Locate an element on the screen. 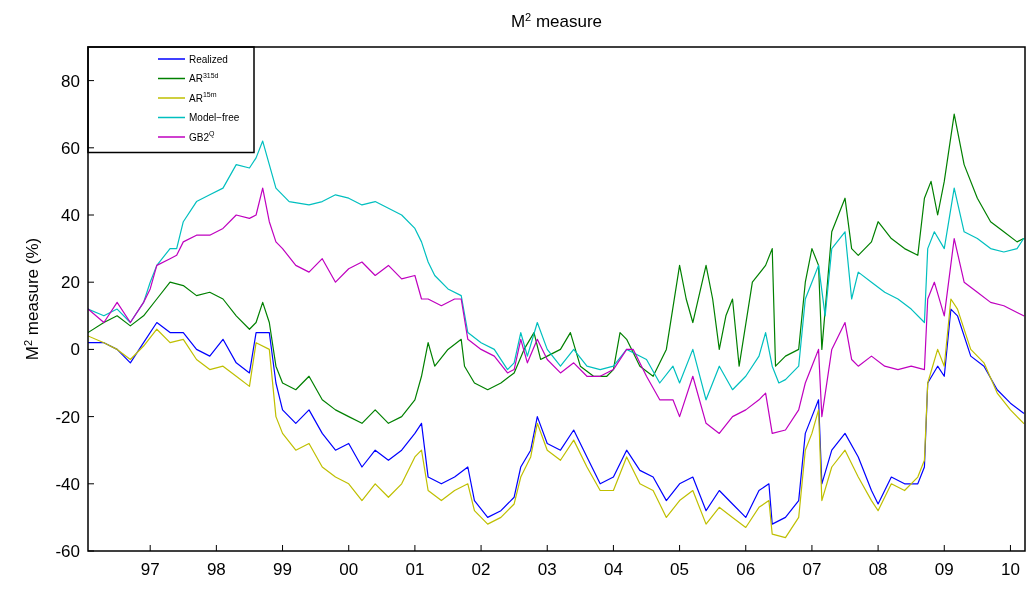 This screenshot has width=1032, height=591. y-tick-label: 40 is located at coordinates (70, 215).